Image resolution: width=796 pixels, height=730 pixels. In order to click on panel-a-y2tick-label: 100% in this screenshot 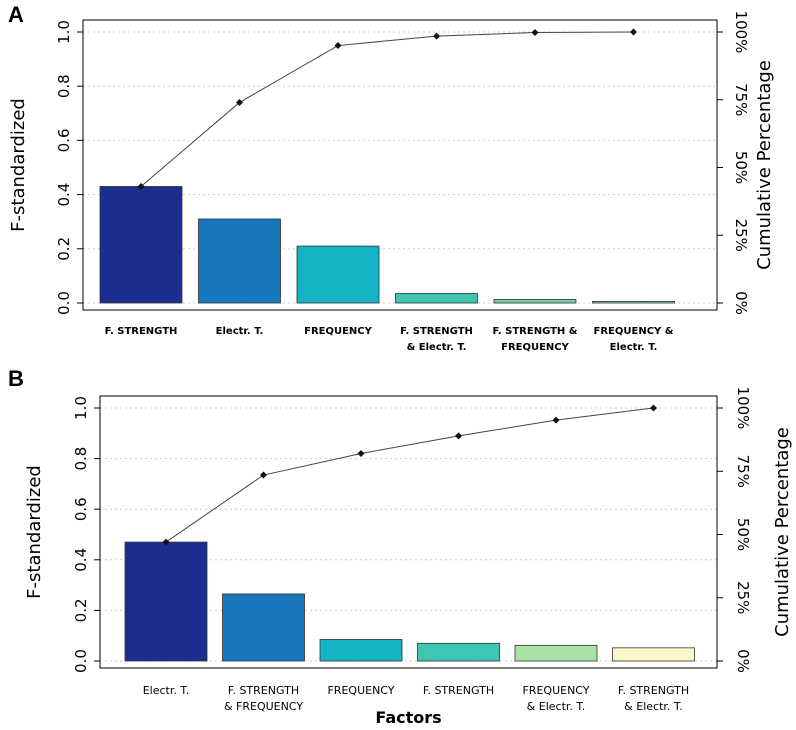, I will do `click(741, 32)`.